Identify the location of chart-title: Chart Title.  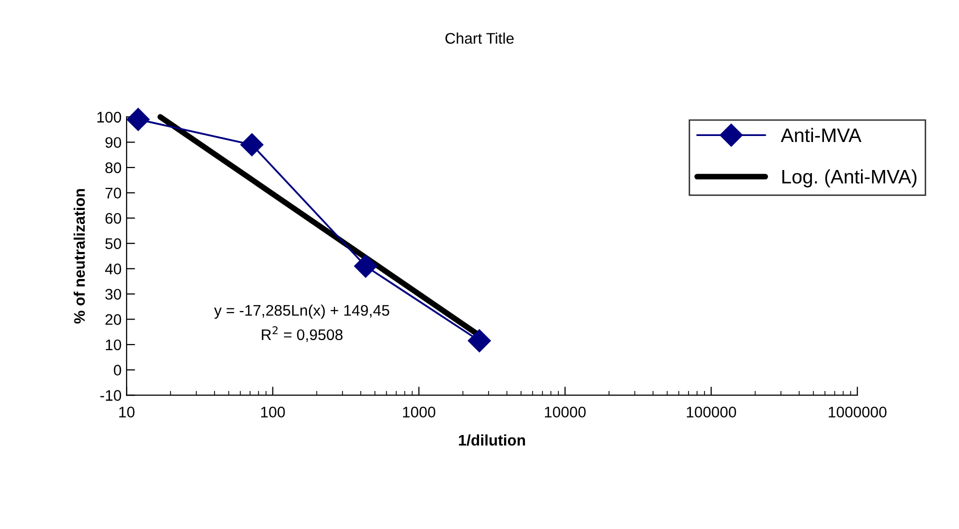
(479, 38).